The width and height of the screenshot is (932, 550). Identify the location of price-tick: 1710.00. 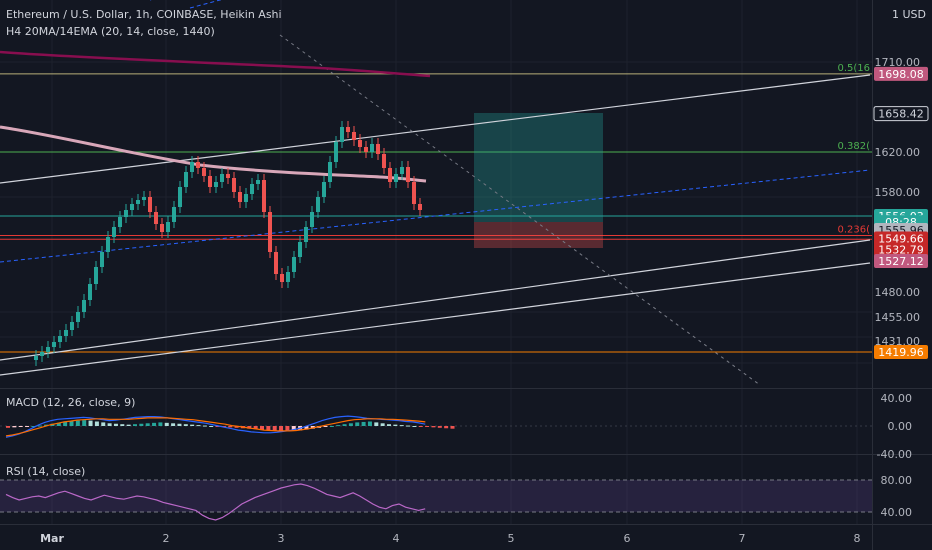
(898, 62).